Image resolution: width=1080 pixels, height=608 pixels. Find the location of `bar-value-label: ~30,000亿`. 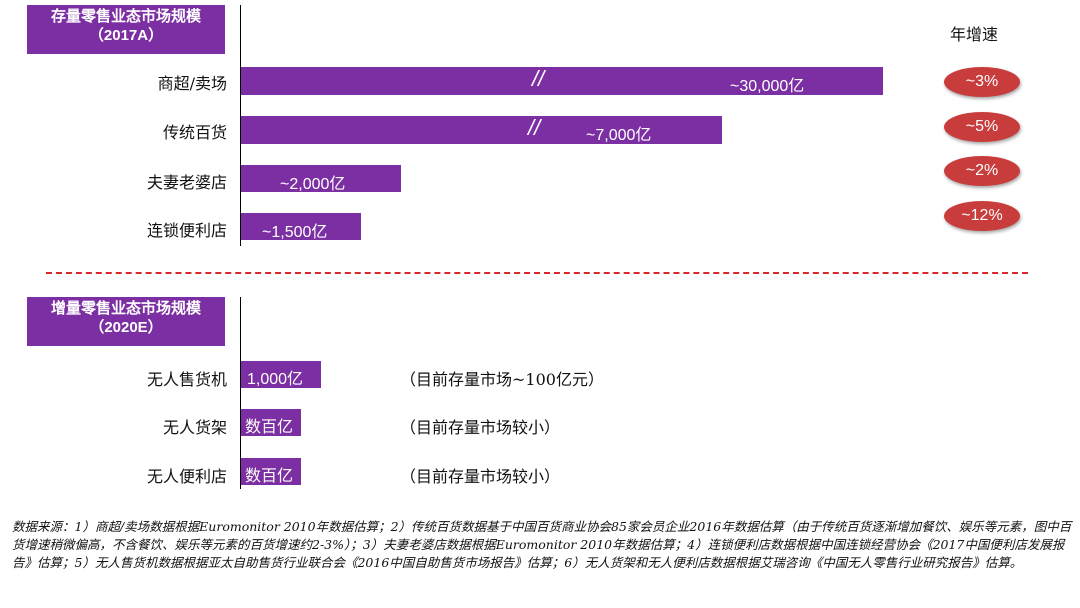

bar-value-label: ~30,000亿 is located at coordinates (767, 86).